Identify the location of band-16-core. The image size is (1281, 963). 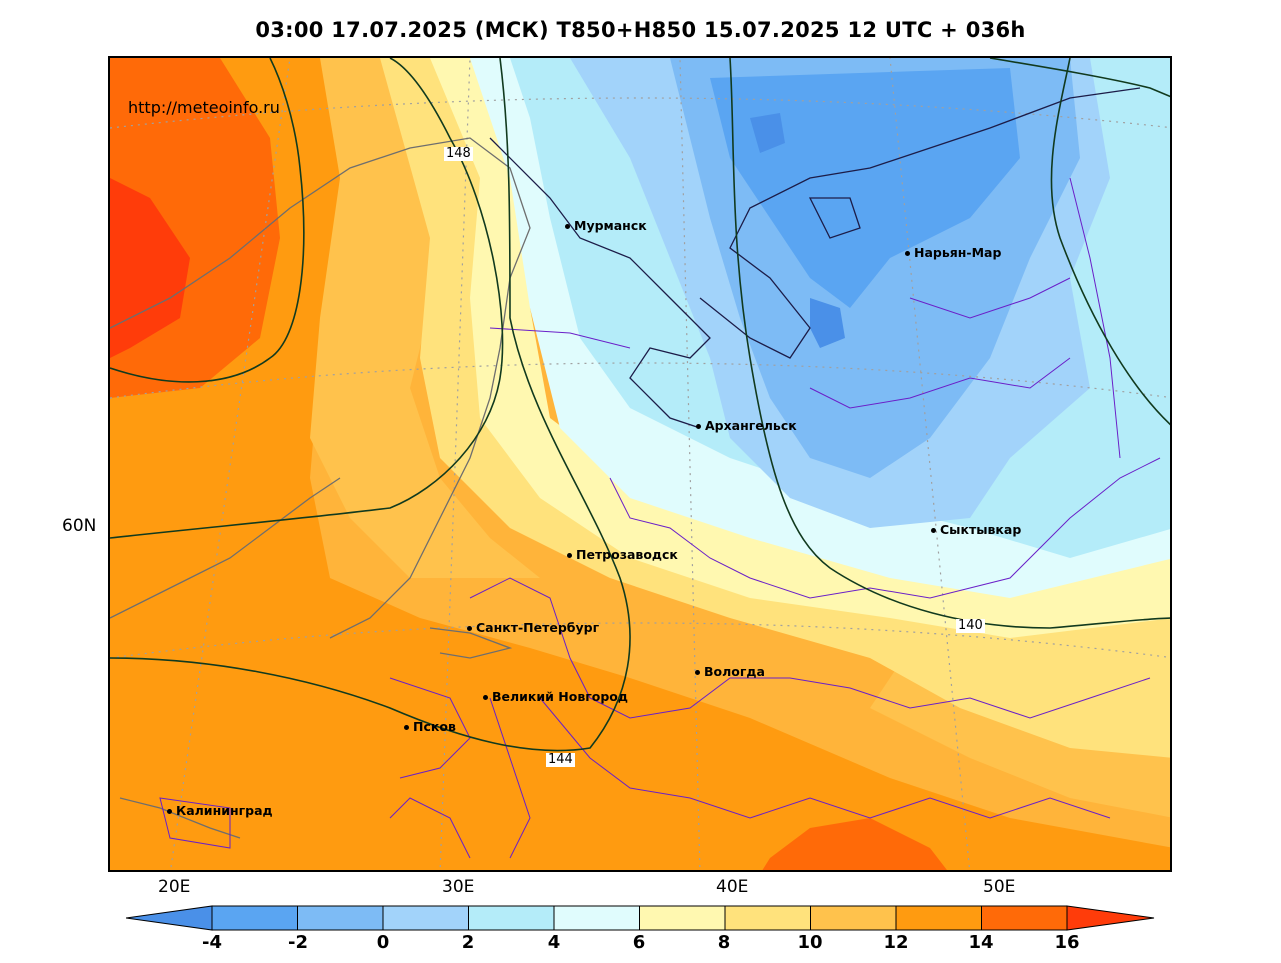
(150, 268).